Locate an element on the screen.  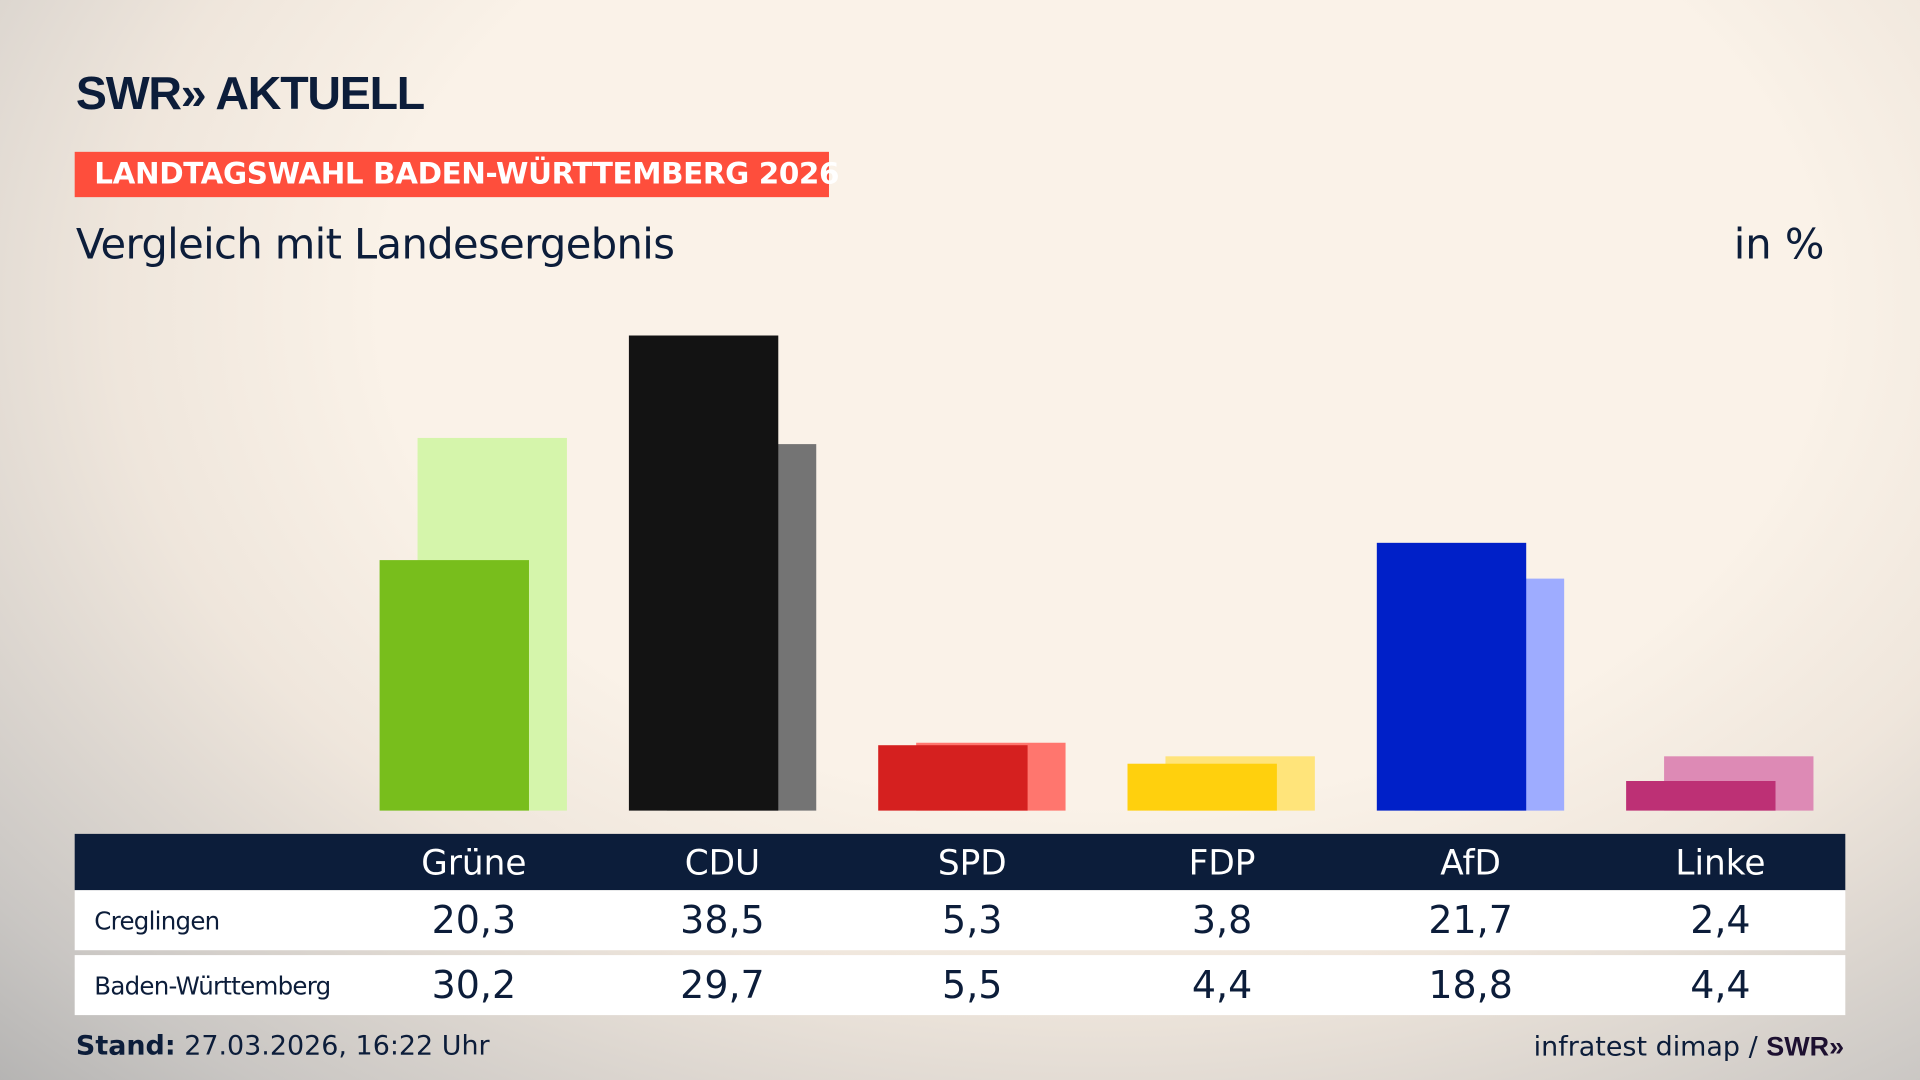
bar-local-spd is located at coordinates (953, 778).